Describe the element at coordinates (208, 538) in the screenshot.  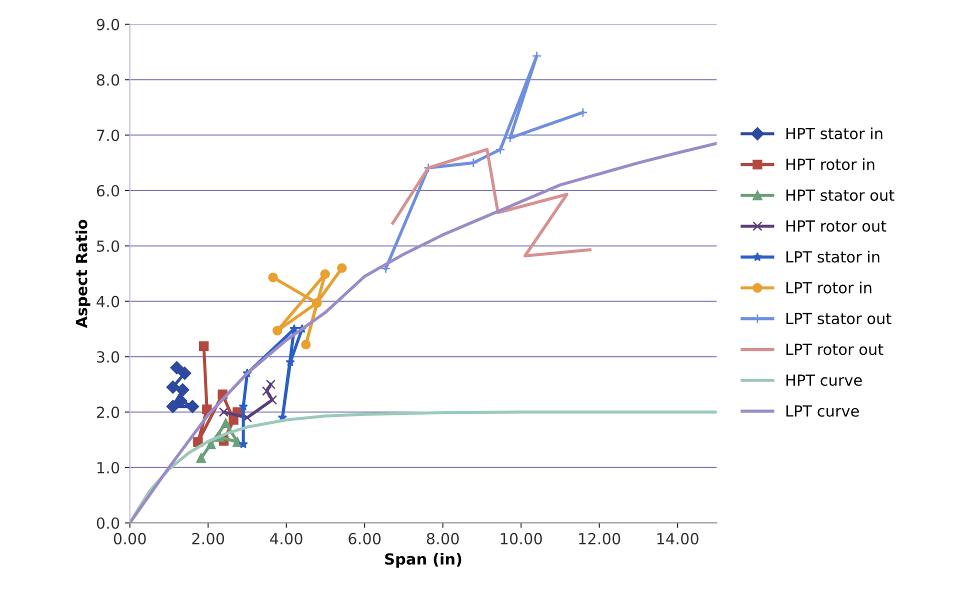
I see `x-tick-label: 2.00` at that location.